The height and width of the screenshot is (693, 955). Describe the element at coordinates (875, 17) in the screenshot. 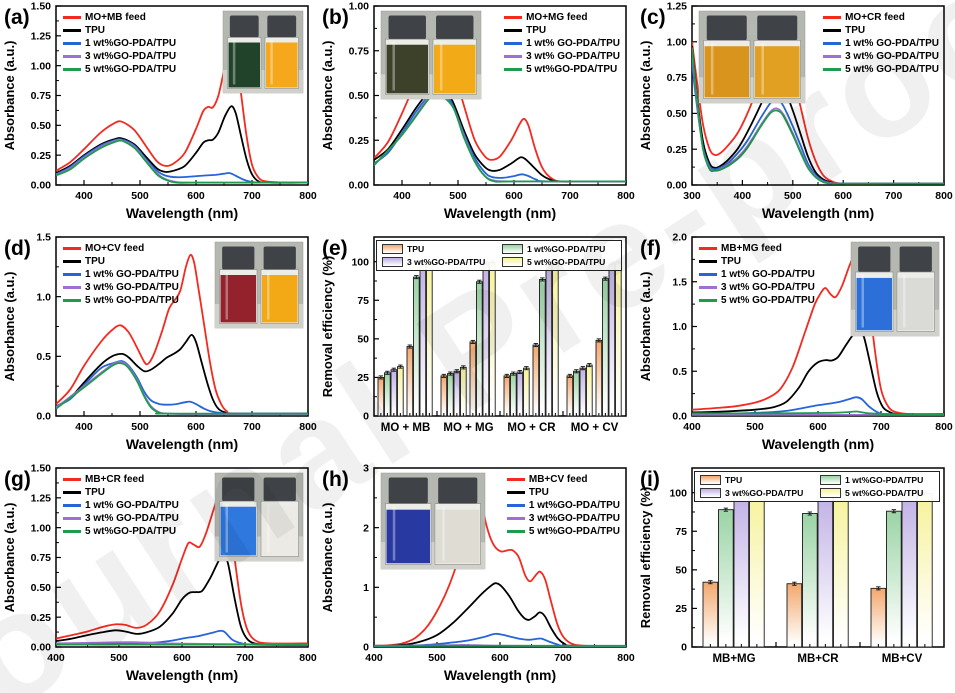

I see `legend-label: MO+CR feed` at that location.